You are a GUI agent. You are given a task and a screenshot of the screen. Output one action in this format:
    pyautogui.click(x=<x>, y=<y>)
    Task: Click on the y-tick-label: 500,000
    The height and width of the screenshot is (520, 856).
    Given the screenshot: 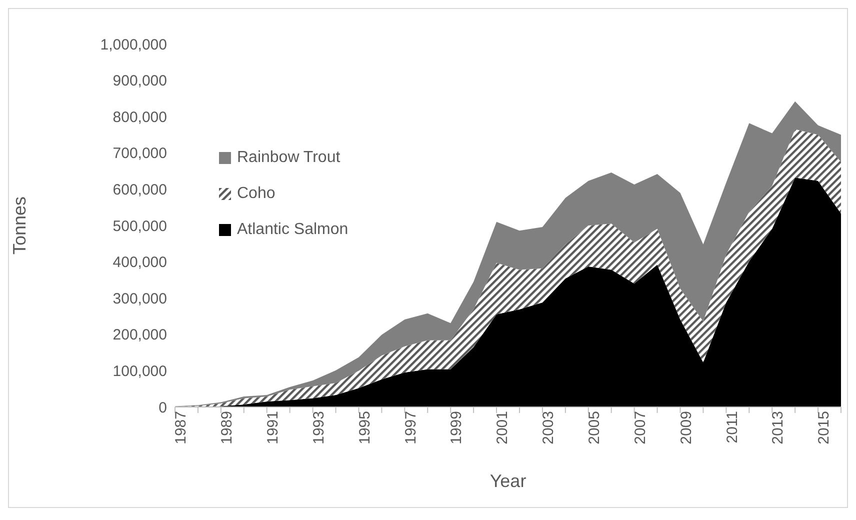 What is the action you would take?
    pyautogui.click(x=139, y=226)
    